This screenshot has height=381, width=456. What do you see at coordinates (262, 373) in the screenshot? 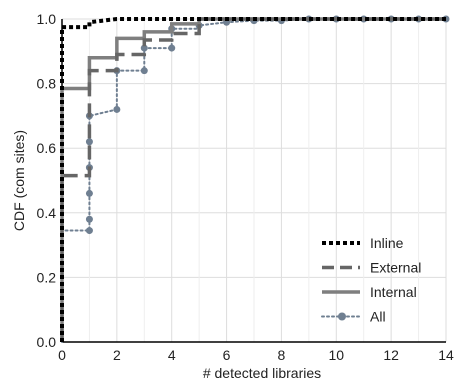
I see `x-axis-label: # detected libraries` at bounding box center [262, 373].